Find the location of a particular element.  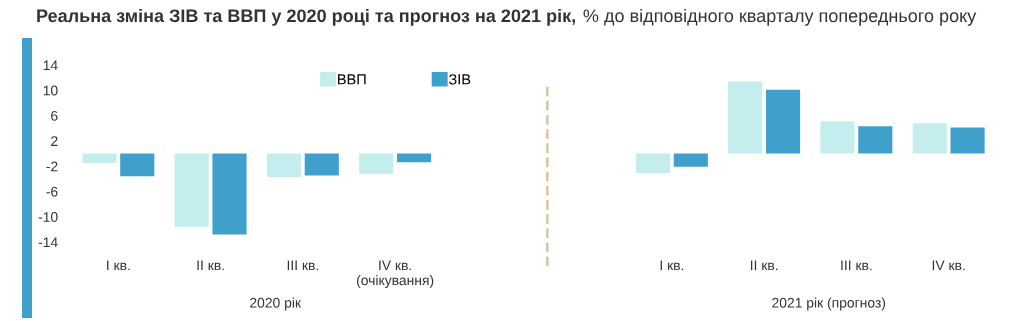

x-tick-label: IV кв. (очікування) is located at coordinates (395, 274).